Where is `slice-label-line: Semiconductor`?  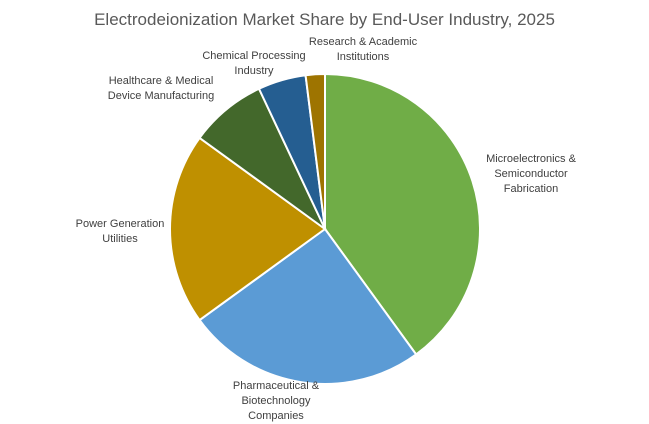
slice-label-line: Semiconductor is located at coordinates (531, 174).